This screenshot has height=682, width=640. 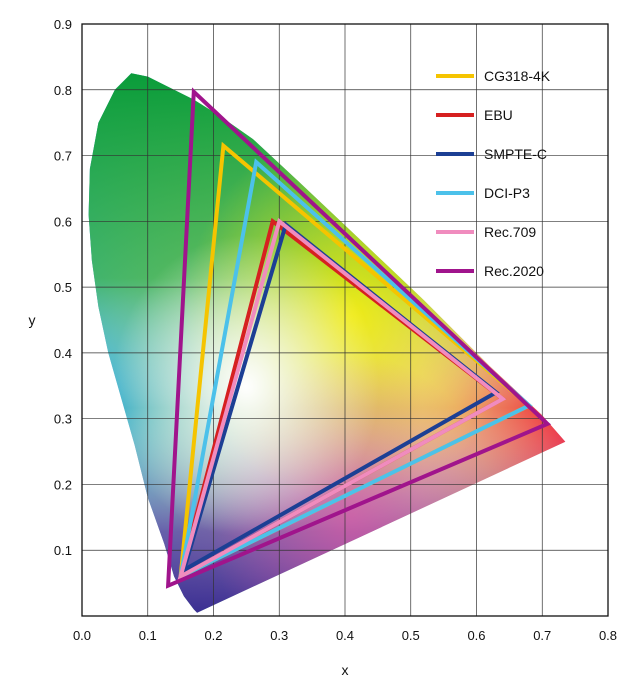 What do you see at coordinates (82, 635) in the screenshot?
I see `x-tick-label: 0.0` at bounding box center [82, 635].